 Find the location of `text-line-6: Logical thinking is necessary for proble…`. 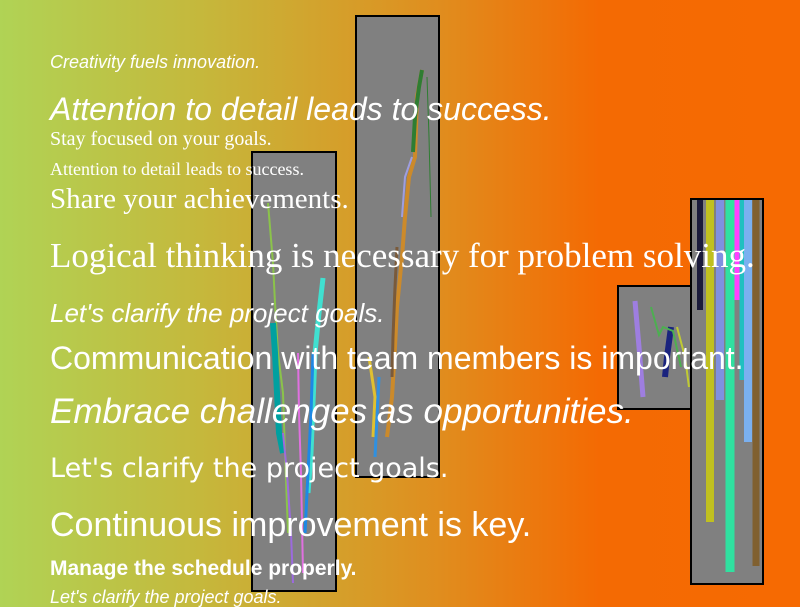

text-line-6: Logical thinking is necessary for proble… is located at coordinates (402, 255).